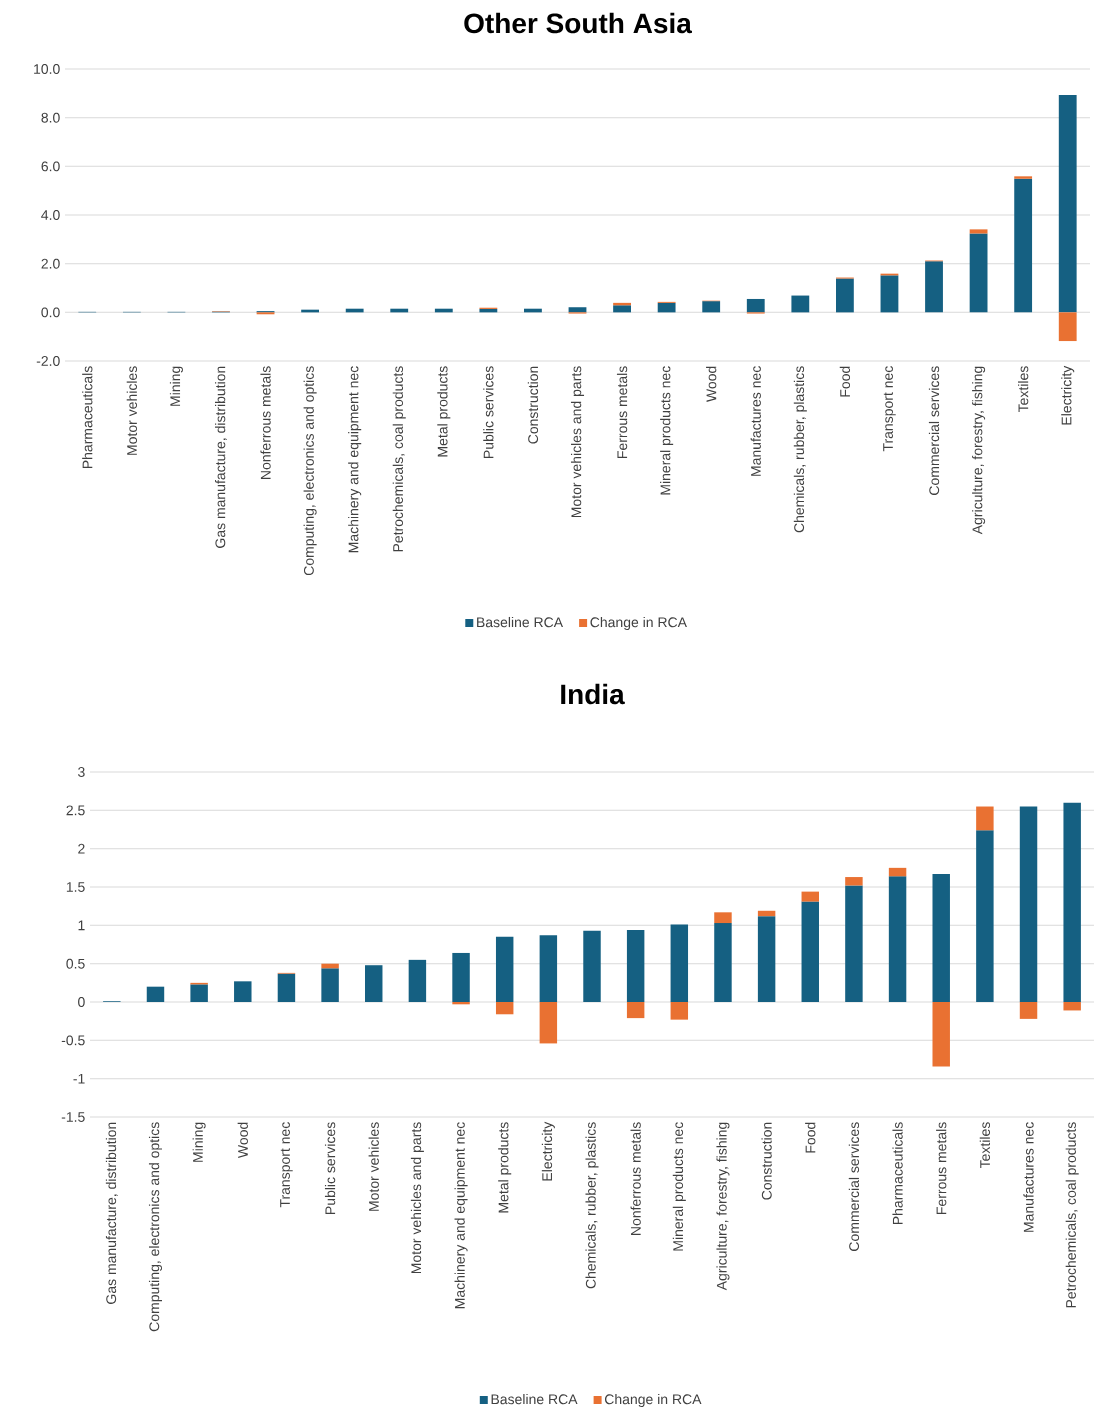 The height and width of the screenshot is (1418, 1094). What do you see at coordinates (50, 166) in the screenshot?
I see `y-tick-label: 6.0` at bounding box center [50, 166].